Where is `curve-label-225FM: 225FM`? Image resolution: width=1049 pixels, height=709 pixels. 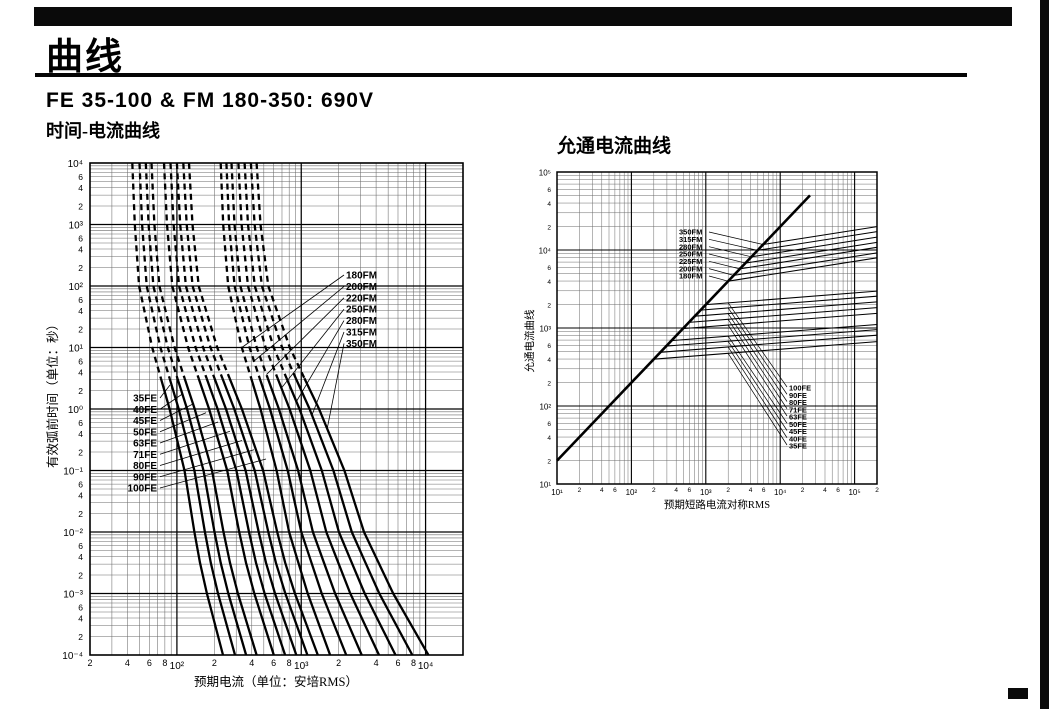
curve-label-225FM: 225FM is located at coordinates (690, 261).